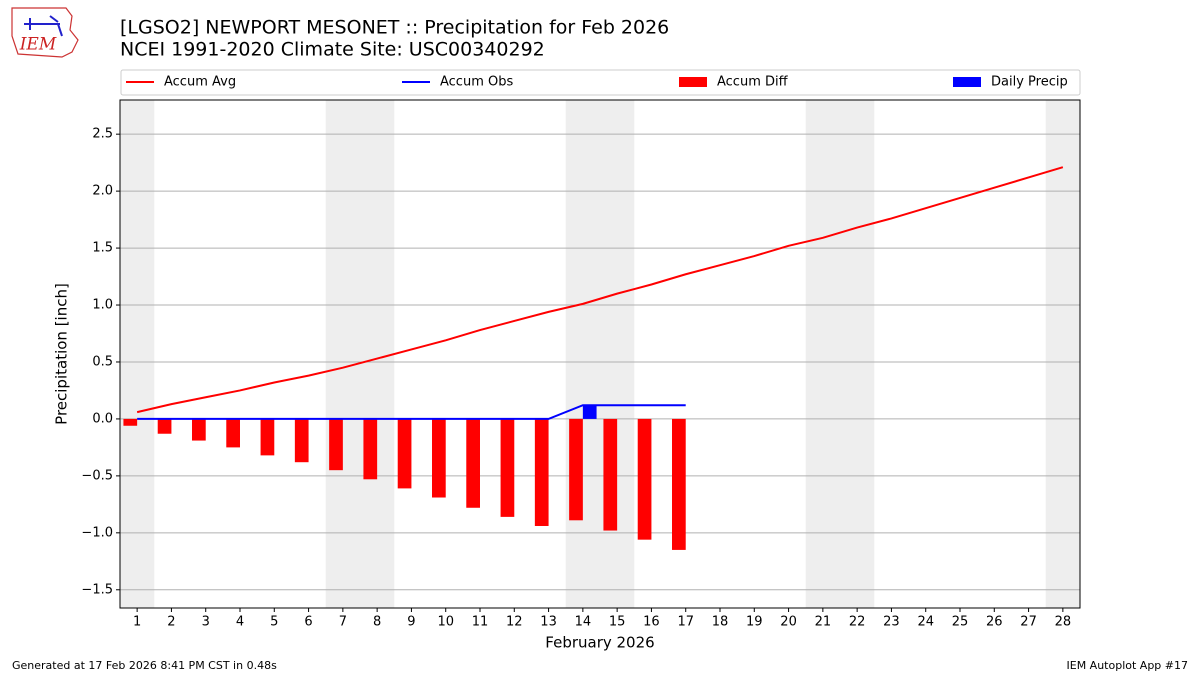 The image size is (1200, 675). Describe the element at coordinates (445, 622) in the screenshot. I see `x-tick-label: 10` at that location.